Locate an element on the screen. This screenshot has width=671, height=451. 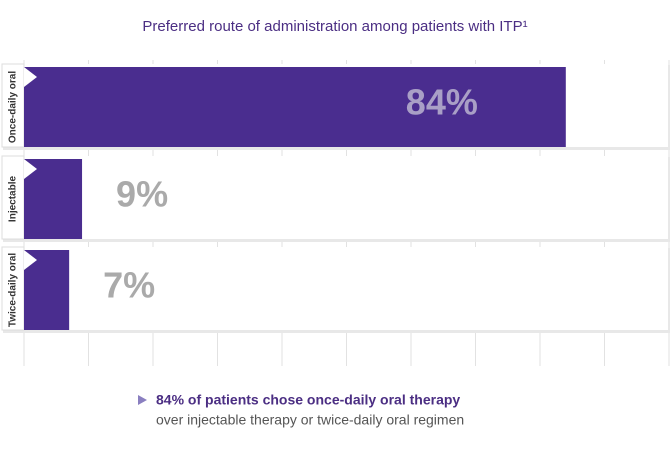
category-label: Once-daily oral is located at coordinates (13, 107).